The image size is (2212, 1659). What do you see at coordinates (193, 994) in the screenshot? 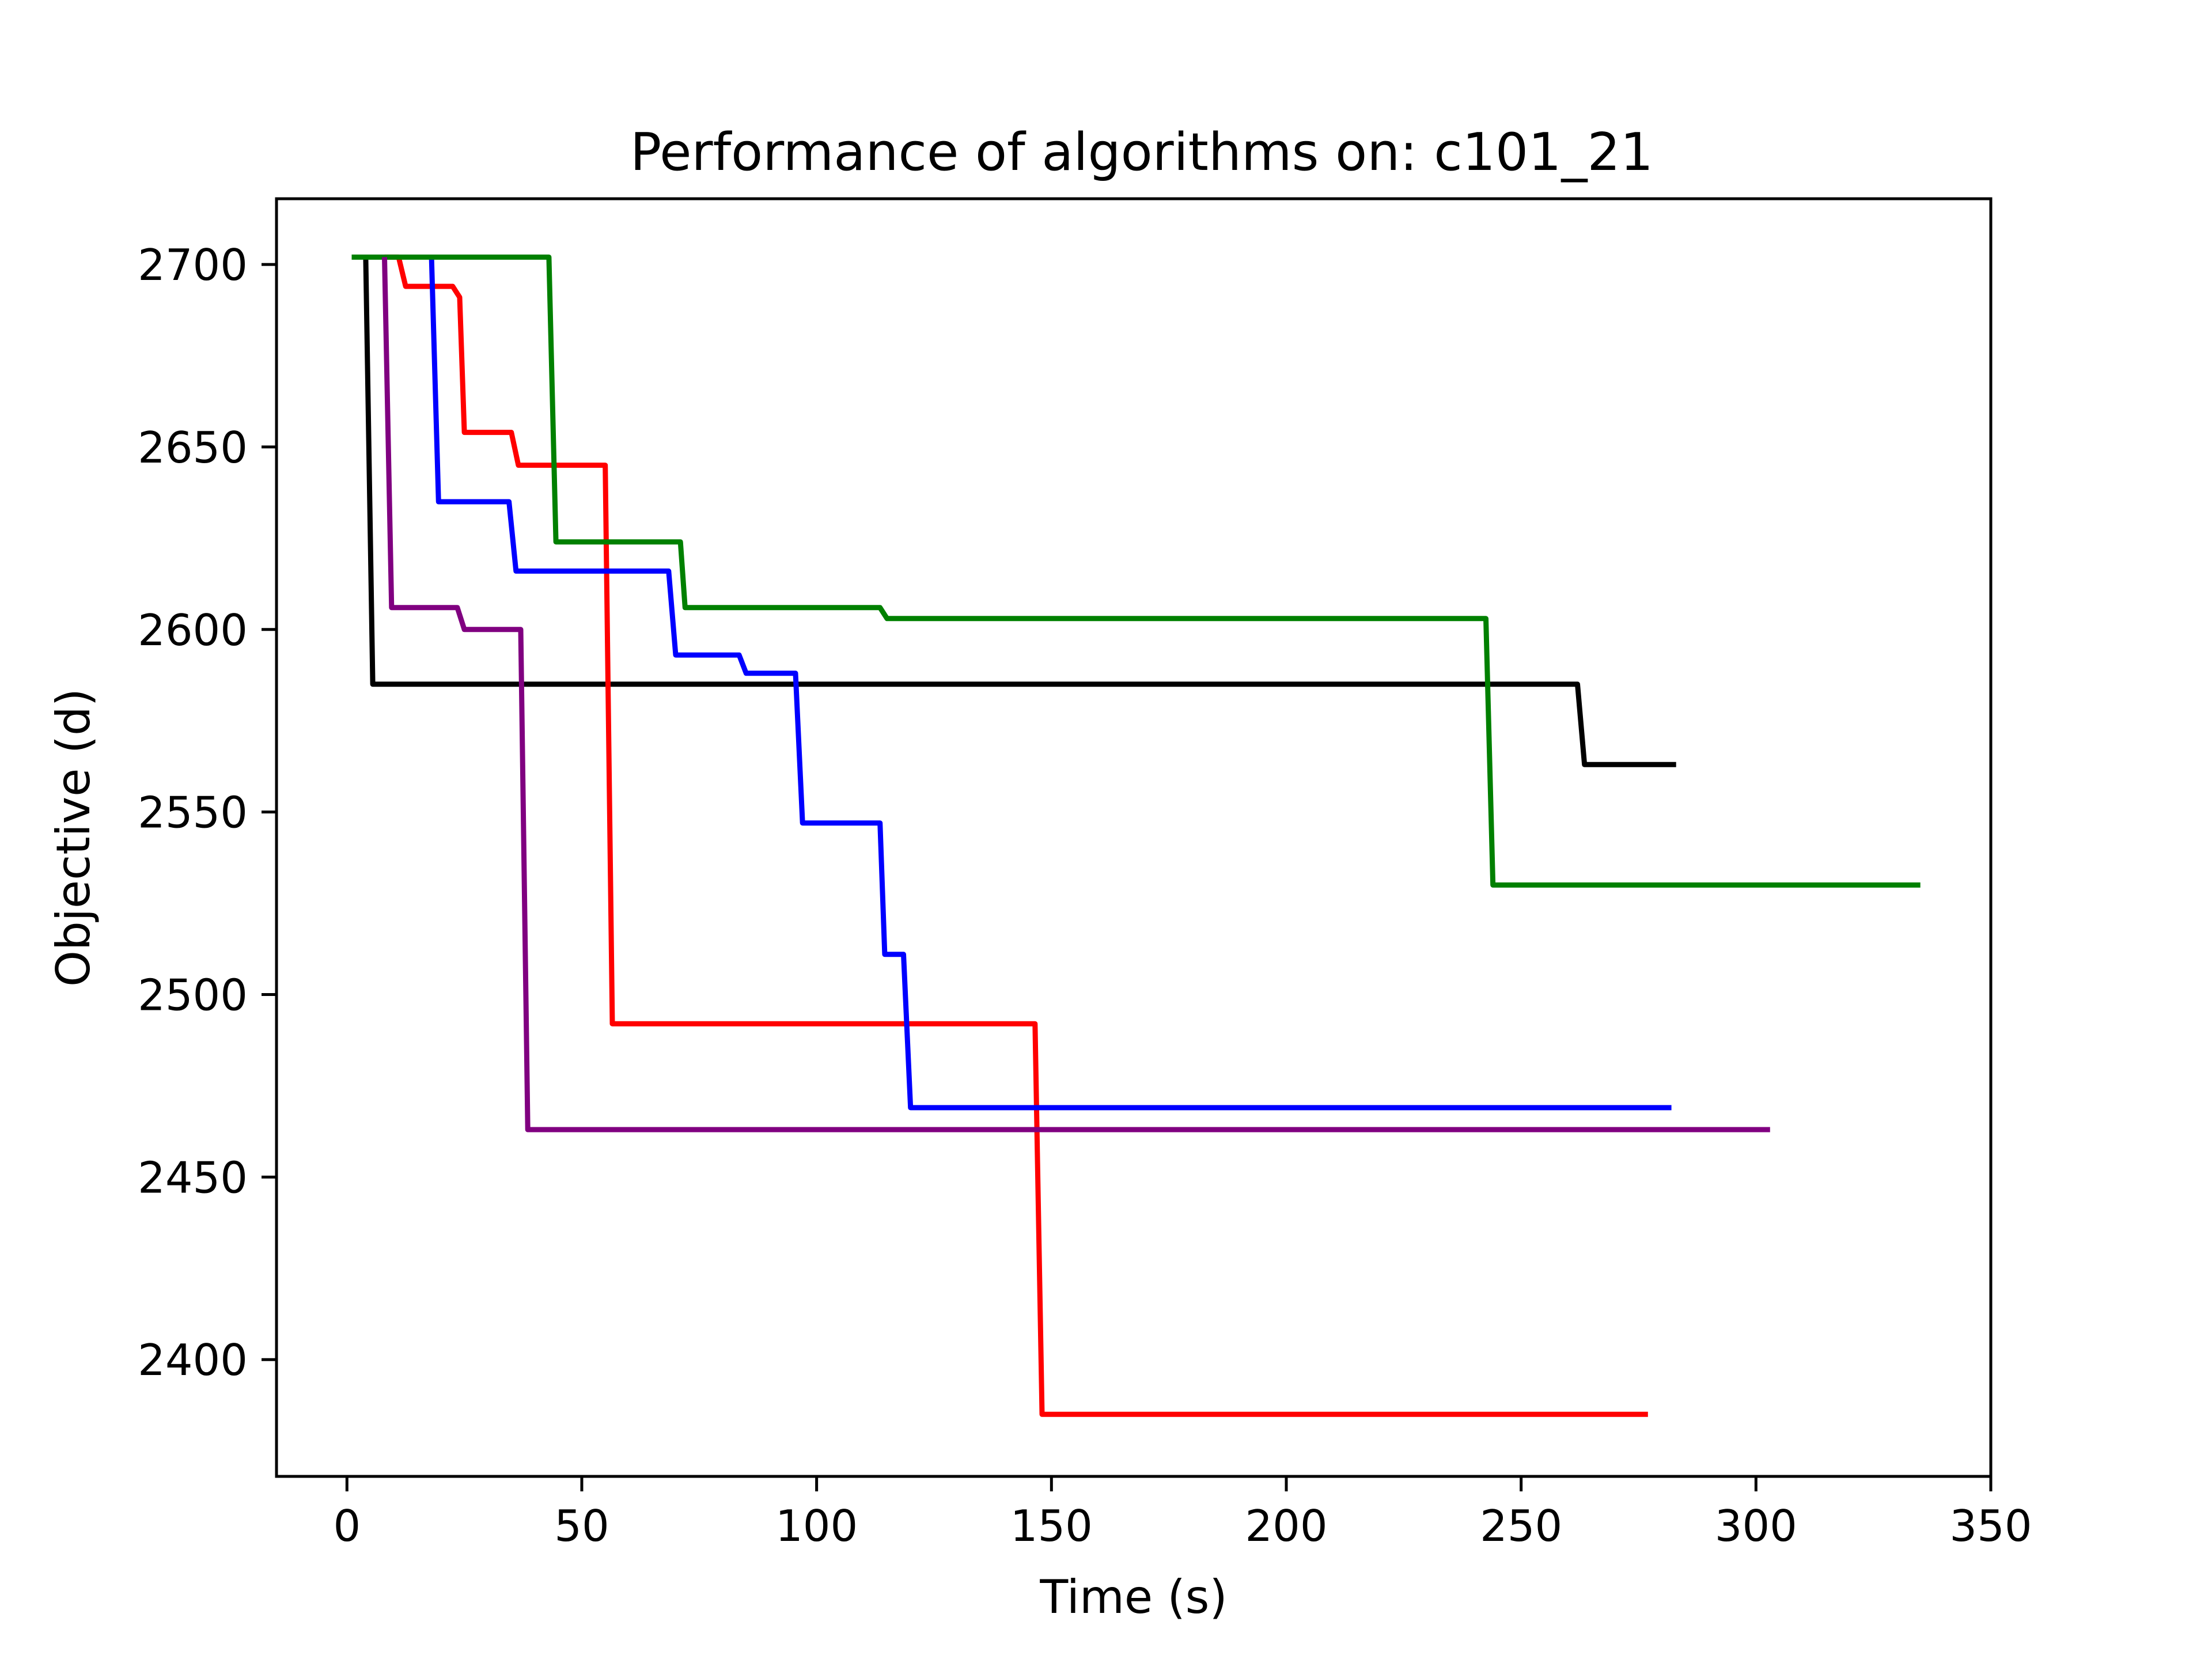
I see `y-tick-label: 2500` at bounding box center [193, 994].